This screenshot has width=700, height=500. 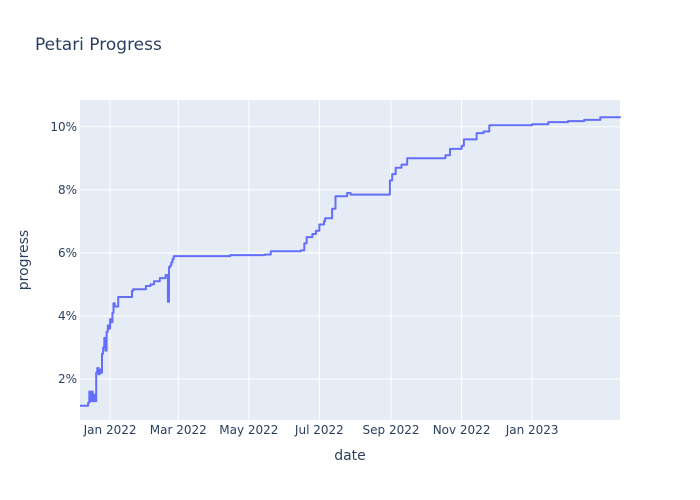 What do you see at coordinates (319, 430) in the screenshot?
I see `x-tick-label: Jul 2022` at bounding box center [319, 430].